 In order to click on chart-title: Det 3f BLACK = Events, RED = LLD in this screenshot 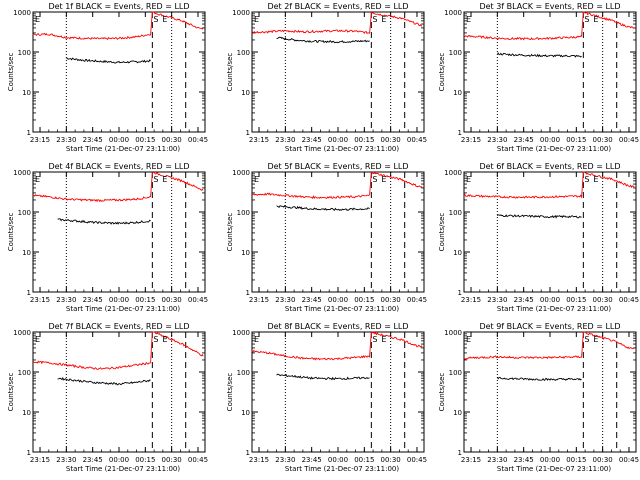, I will do `click(549, 6)`.